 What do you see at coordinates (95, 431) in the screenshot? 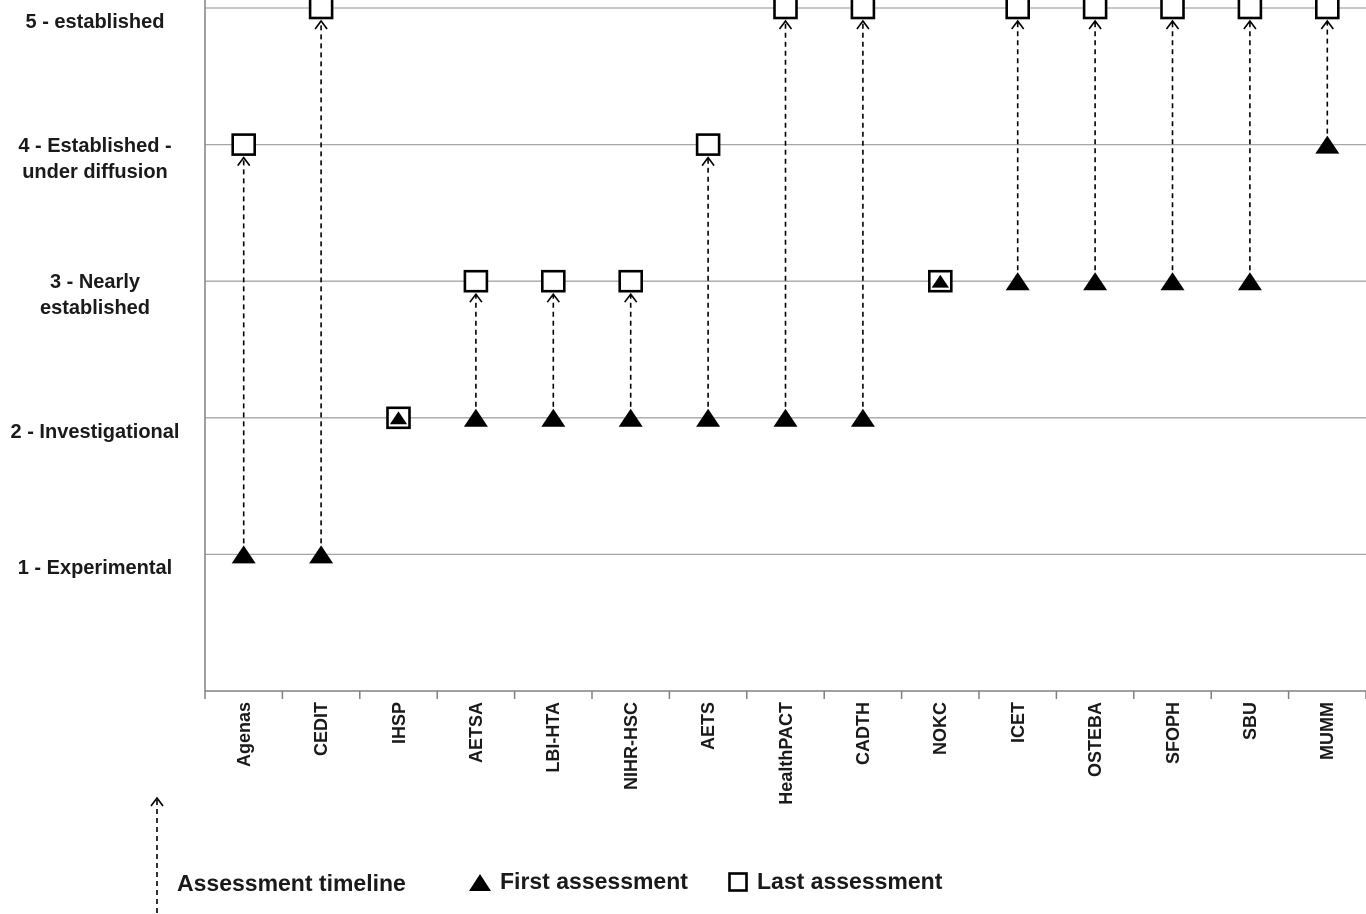
I see `y-tick-label: 2 - Investigational` at bounding box center [95, 431].